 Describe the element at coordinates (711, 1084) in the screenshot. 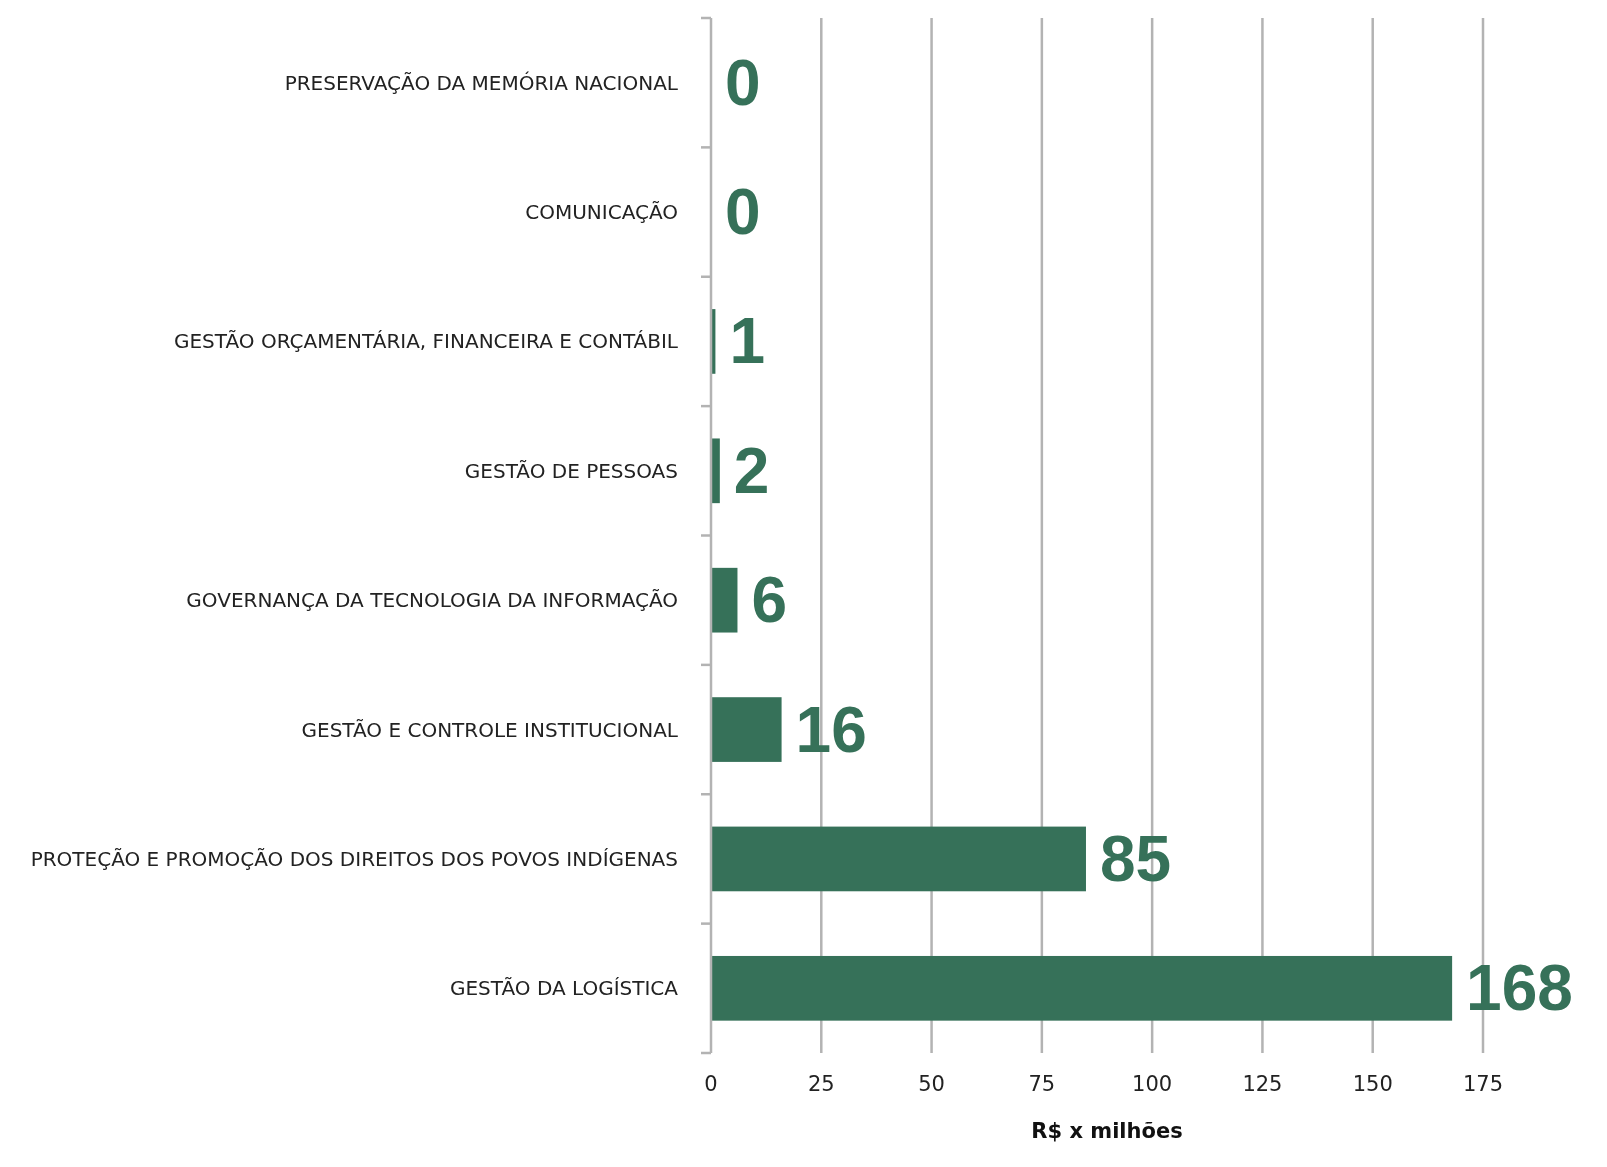

I see `x-tick-label: 0` at that location.